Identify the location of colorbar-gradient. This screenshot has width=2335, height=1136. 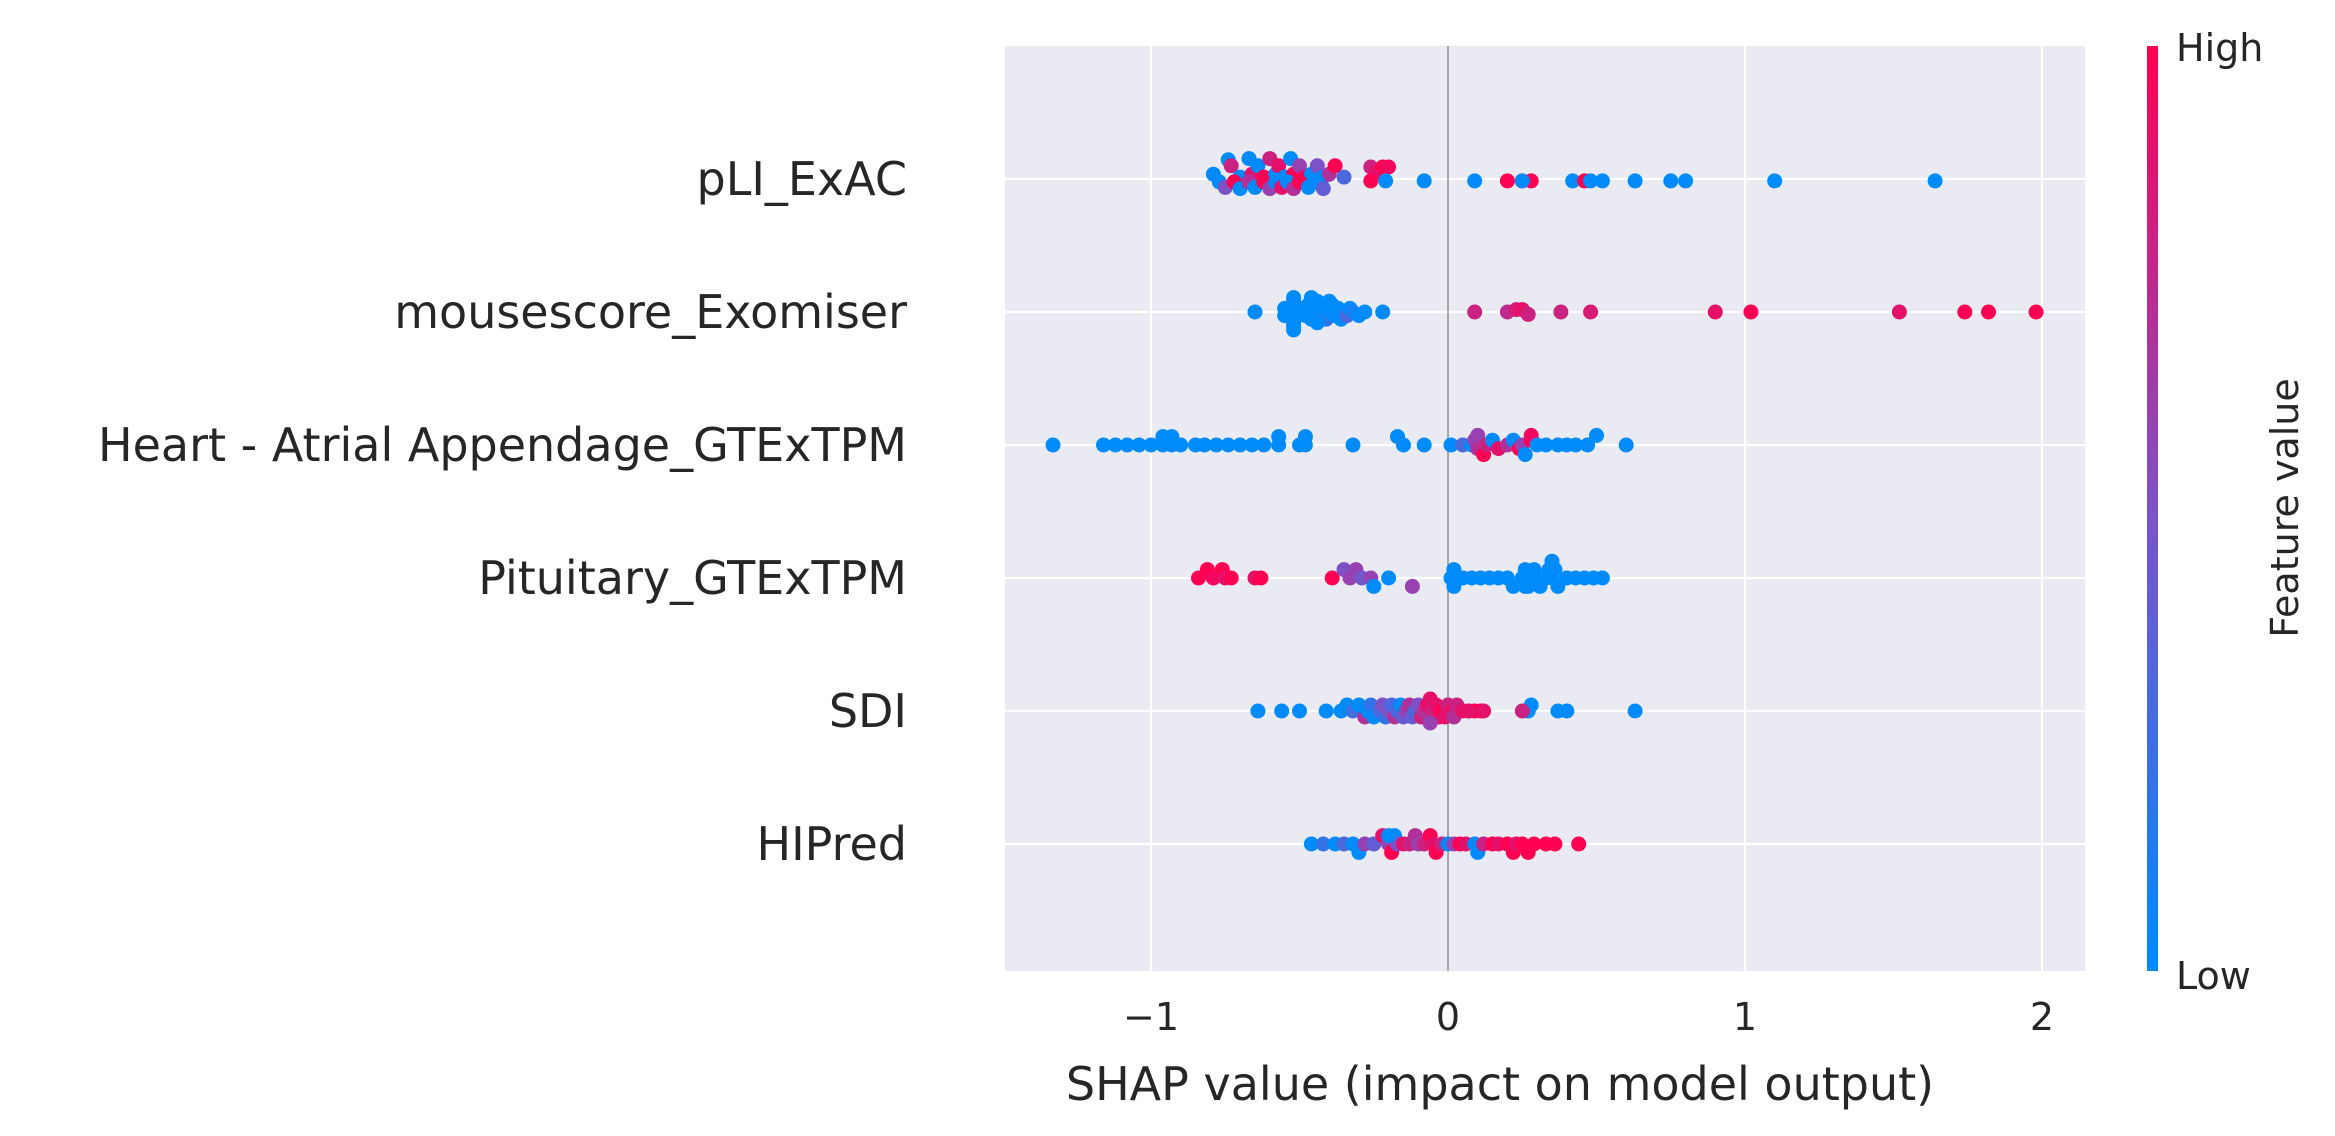
(2152, 508).